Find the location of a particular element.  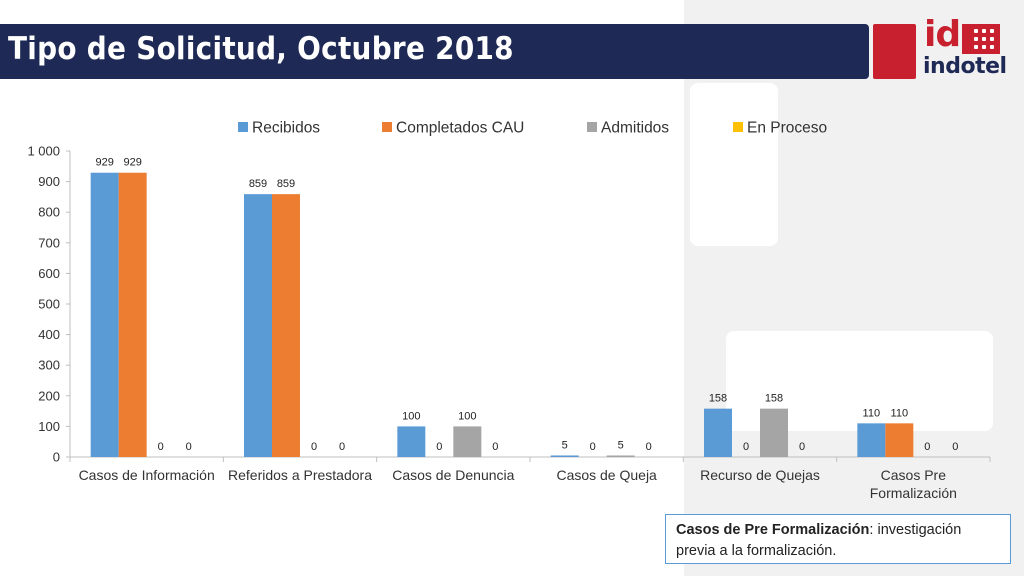

logo-keypad-icon is located at coordinates (981, 39).